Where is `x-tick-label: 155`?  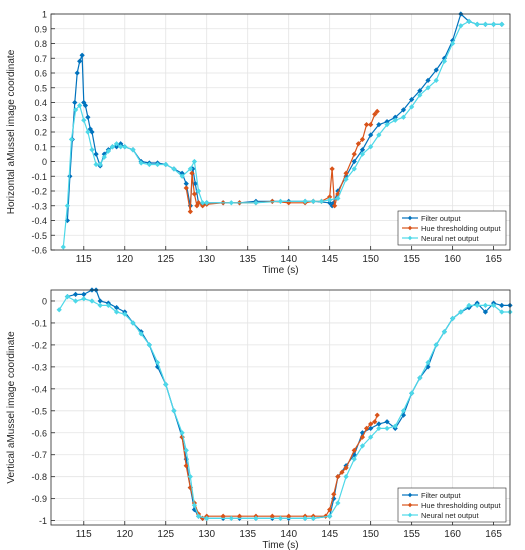
x-tick-label: 155 is located at coordinates (411, 534).